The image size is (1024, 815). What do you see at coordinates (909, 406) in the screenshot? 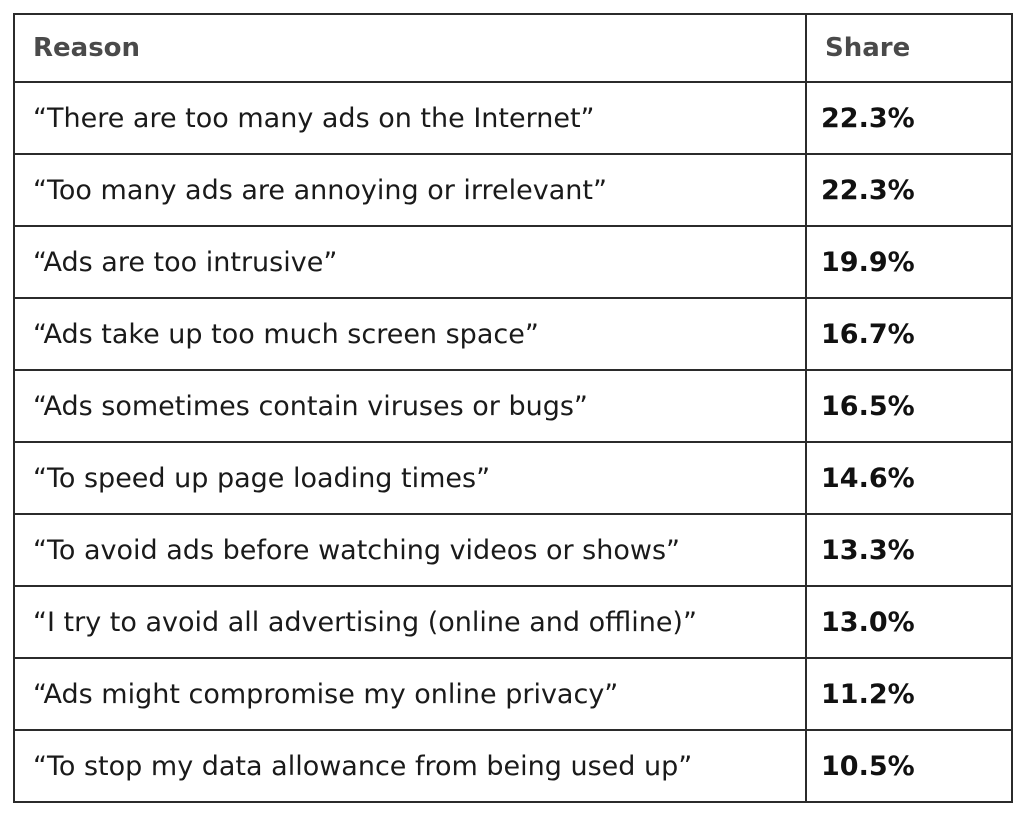
I see `share-cell: 16.5%` at bounding box center [909, 406].